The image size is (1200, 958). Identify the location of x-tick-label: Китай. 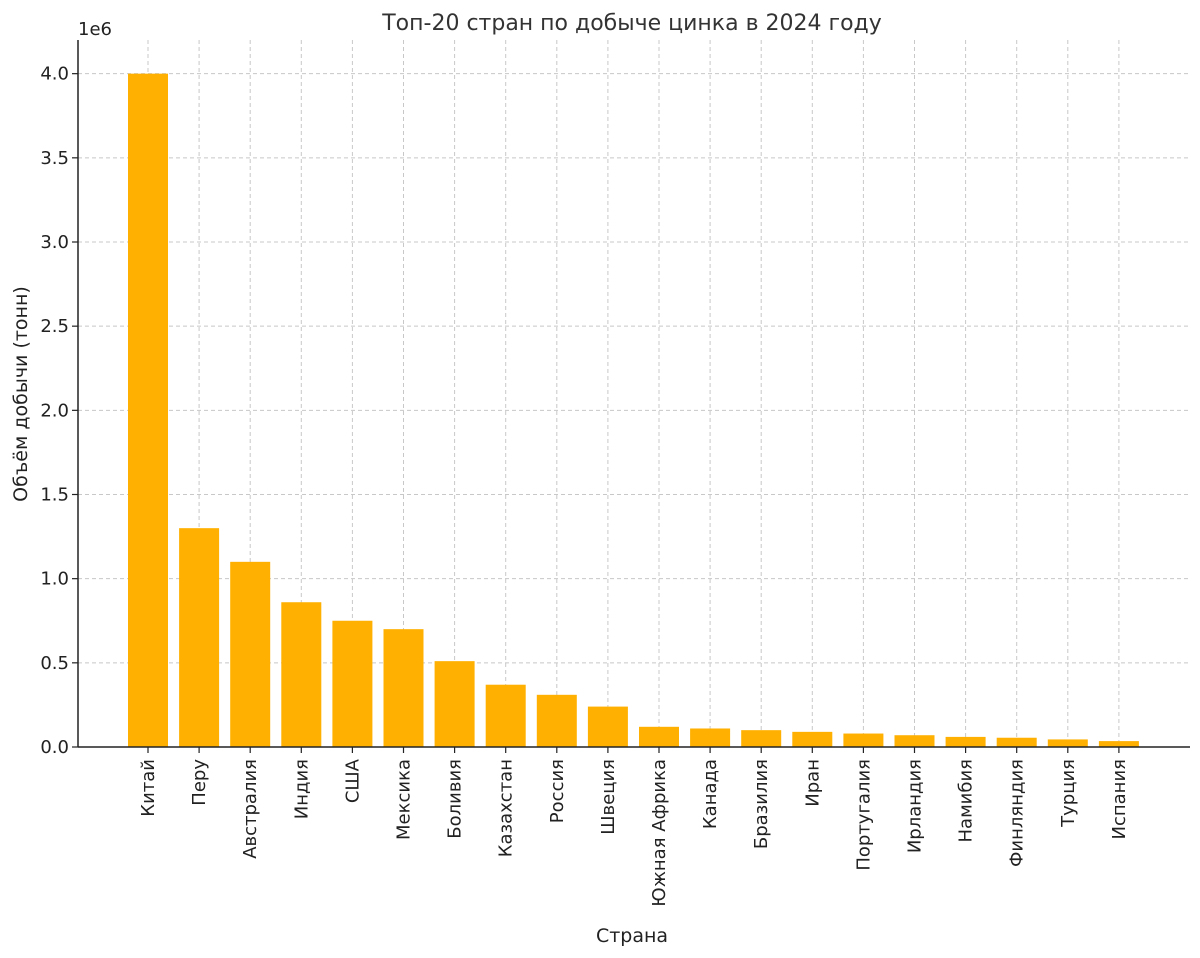
(148, 788).